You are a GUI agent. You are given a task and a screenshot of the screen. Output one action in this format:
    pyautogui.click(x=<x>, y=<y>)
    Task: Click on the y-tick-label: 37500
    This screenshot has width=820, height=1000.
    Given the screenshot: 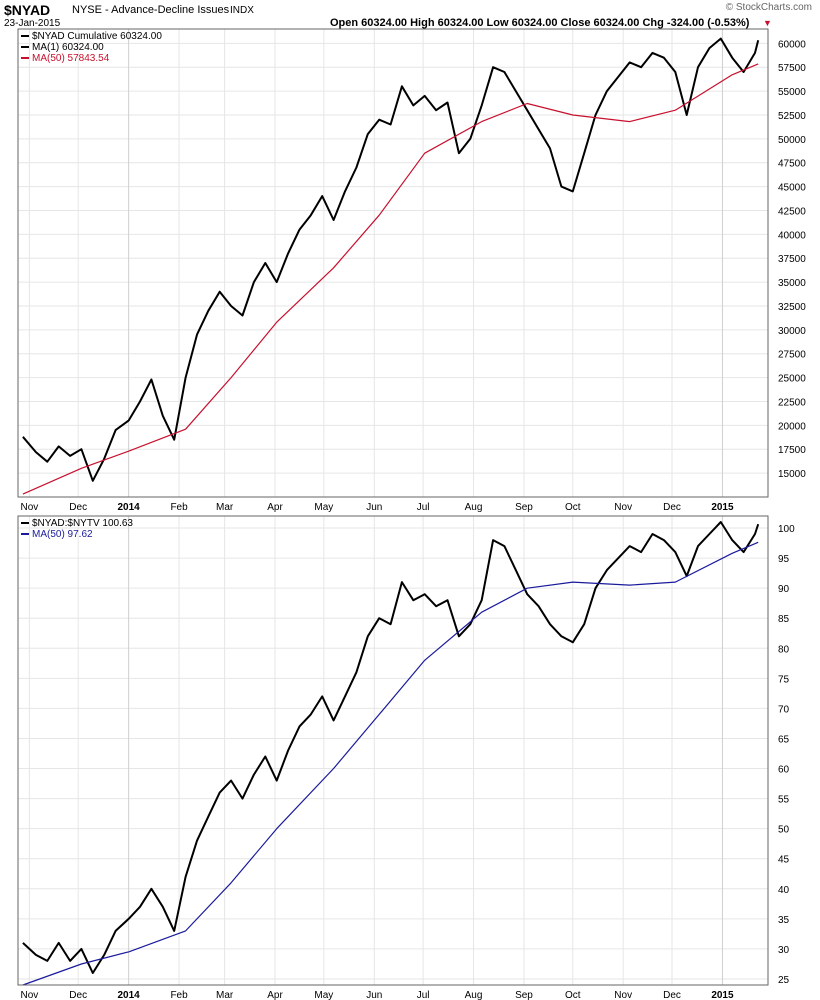 What is the action you would take?
    pyautogui.click(x=792, y=259)
    